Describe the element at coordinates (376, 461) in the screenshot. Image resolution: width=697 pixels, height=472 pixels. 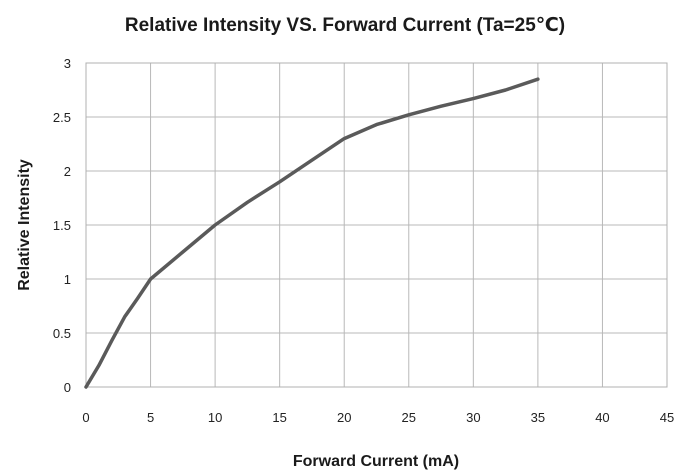
I see `x-axis-label: Forward Current (mA)` at that location.